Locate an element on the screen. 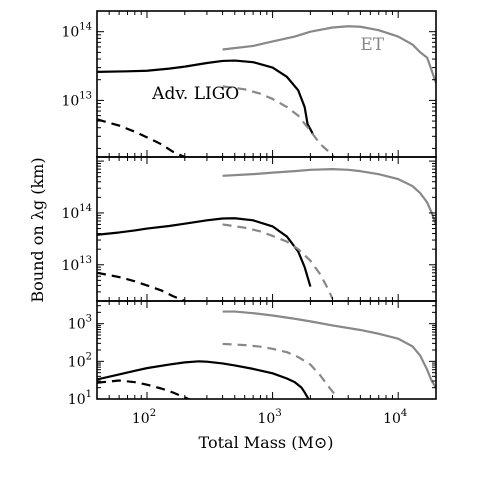 The width and height of the screenshot is (485, 485). x-tick-label: 10² is located at coordinates (144, 417).